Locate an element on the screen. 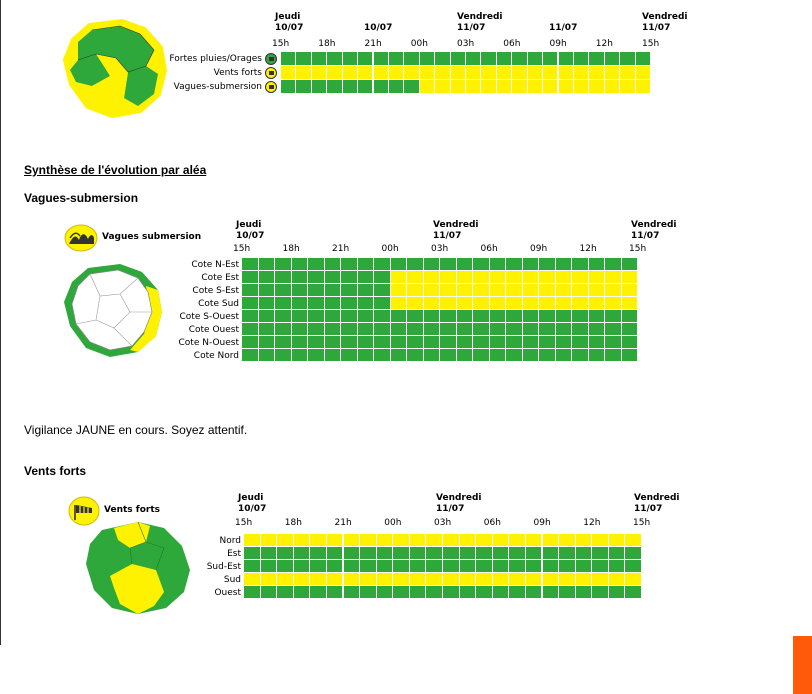 The image size is (812, 694). vt-day-date: 11/07 is located at coordinates (648, 509).